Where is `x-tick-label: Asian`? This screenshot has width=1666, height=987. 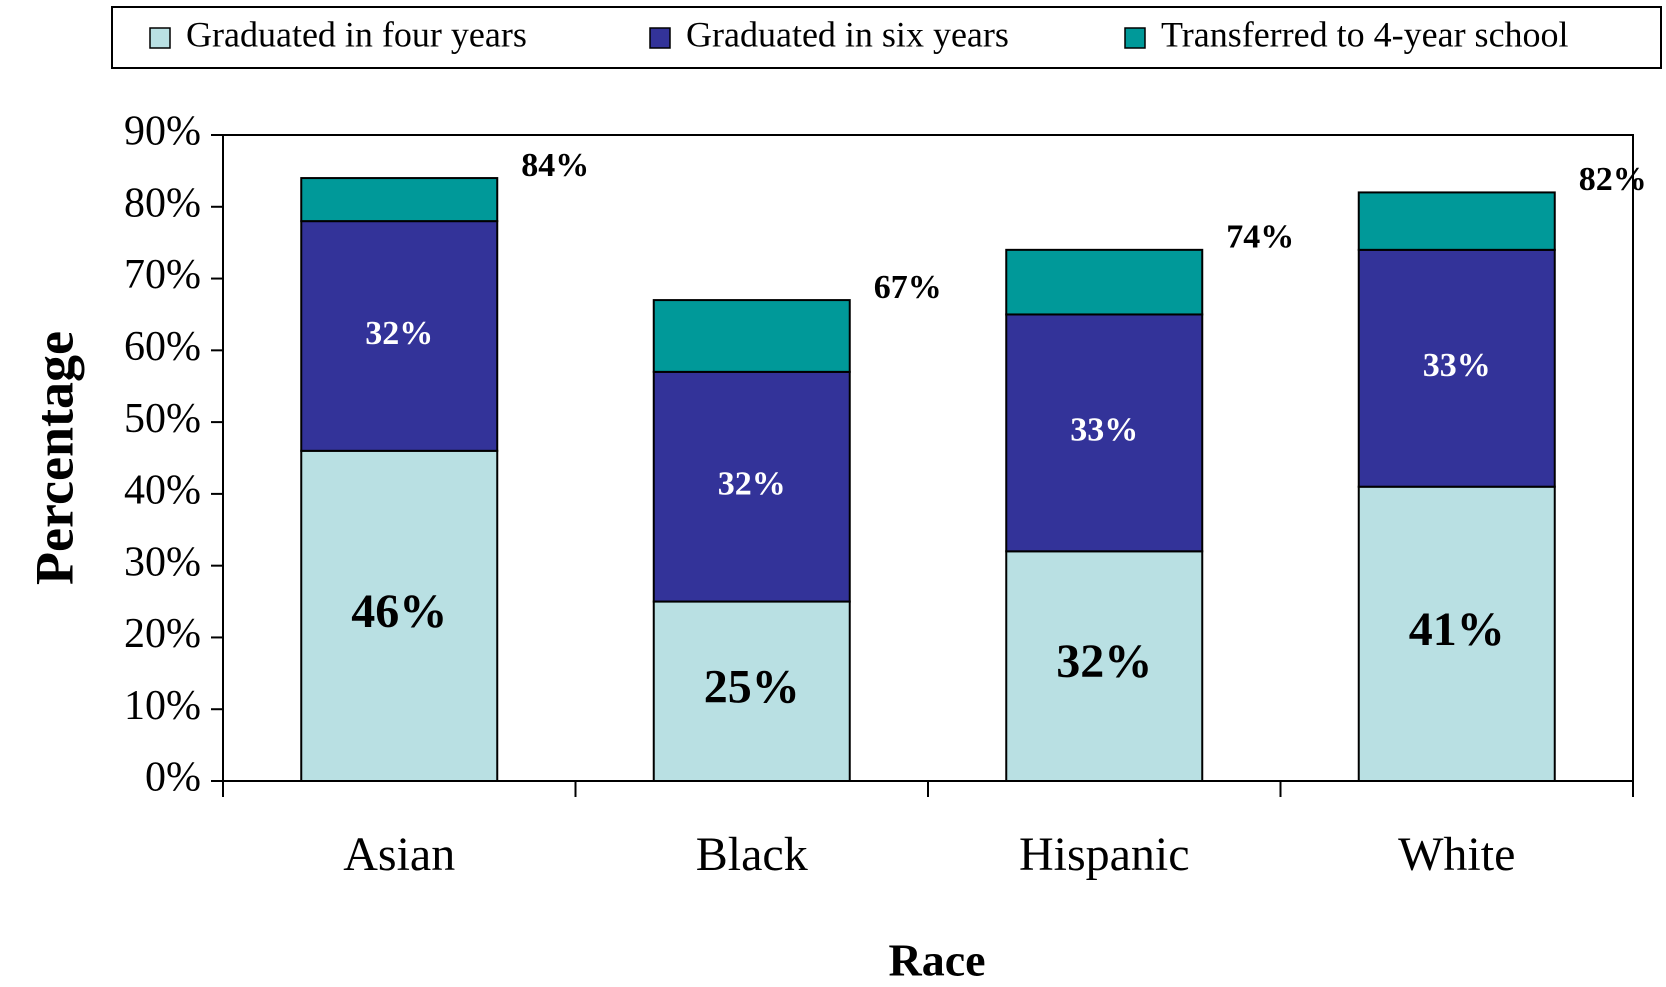 x-tick-label: Asian is located at coordinates (399, 854).